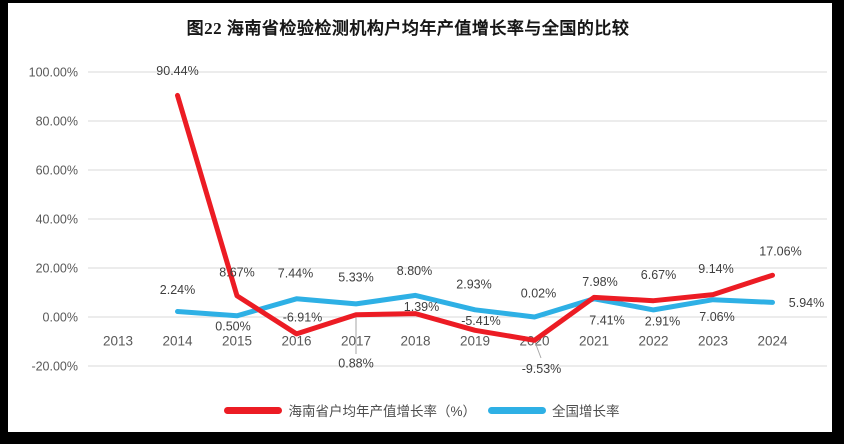 The width and height of the screenshot is (844, 444). I want to click on legend-swatch-national, so click(517, 410).